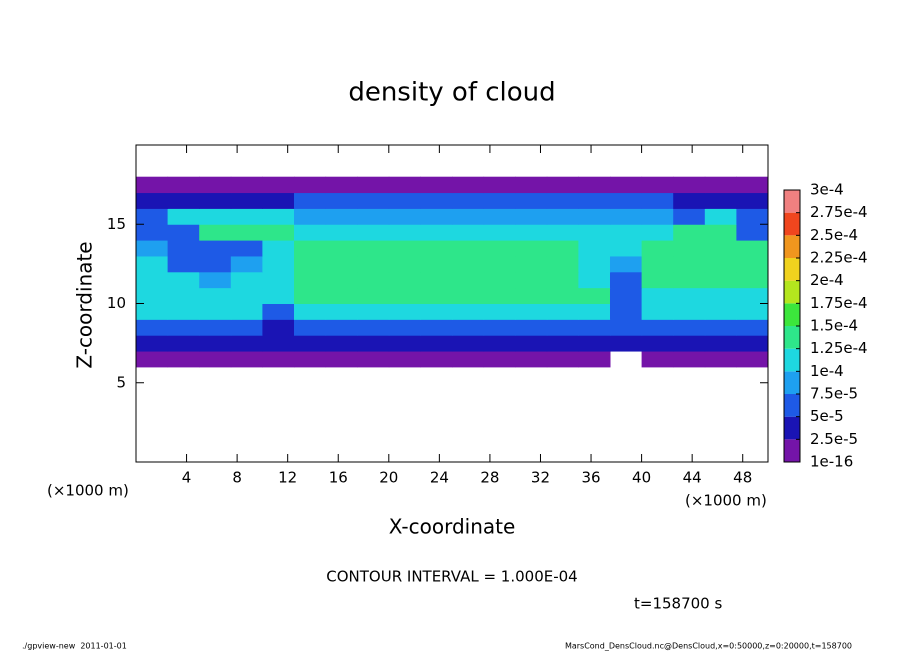 This screenshot has width=904, height=654. What do you see at coordinates (74, 646) in the screenshot?
I see `footer-left: ./gpview-new 2011-01-01` at bounding box center [74, 646].